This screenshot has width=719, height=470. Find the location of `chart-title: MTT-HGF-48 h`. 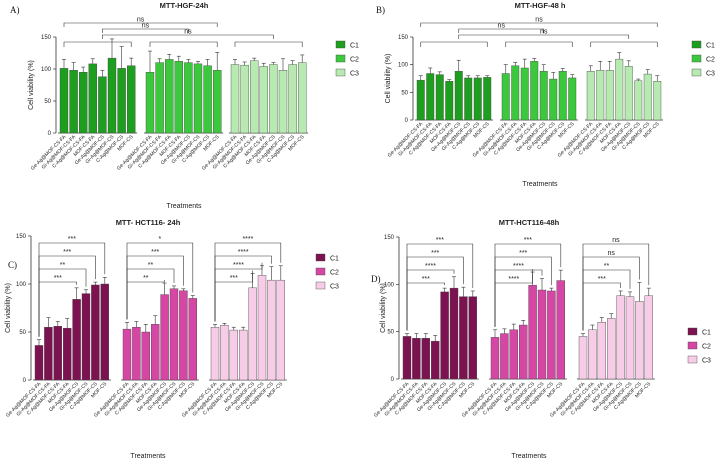

chart-title: MTT-HGF-48 h is located at coordinates (540, 5).